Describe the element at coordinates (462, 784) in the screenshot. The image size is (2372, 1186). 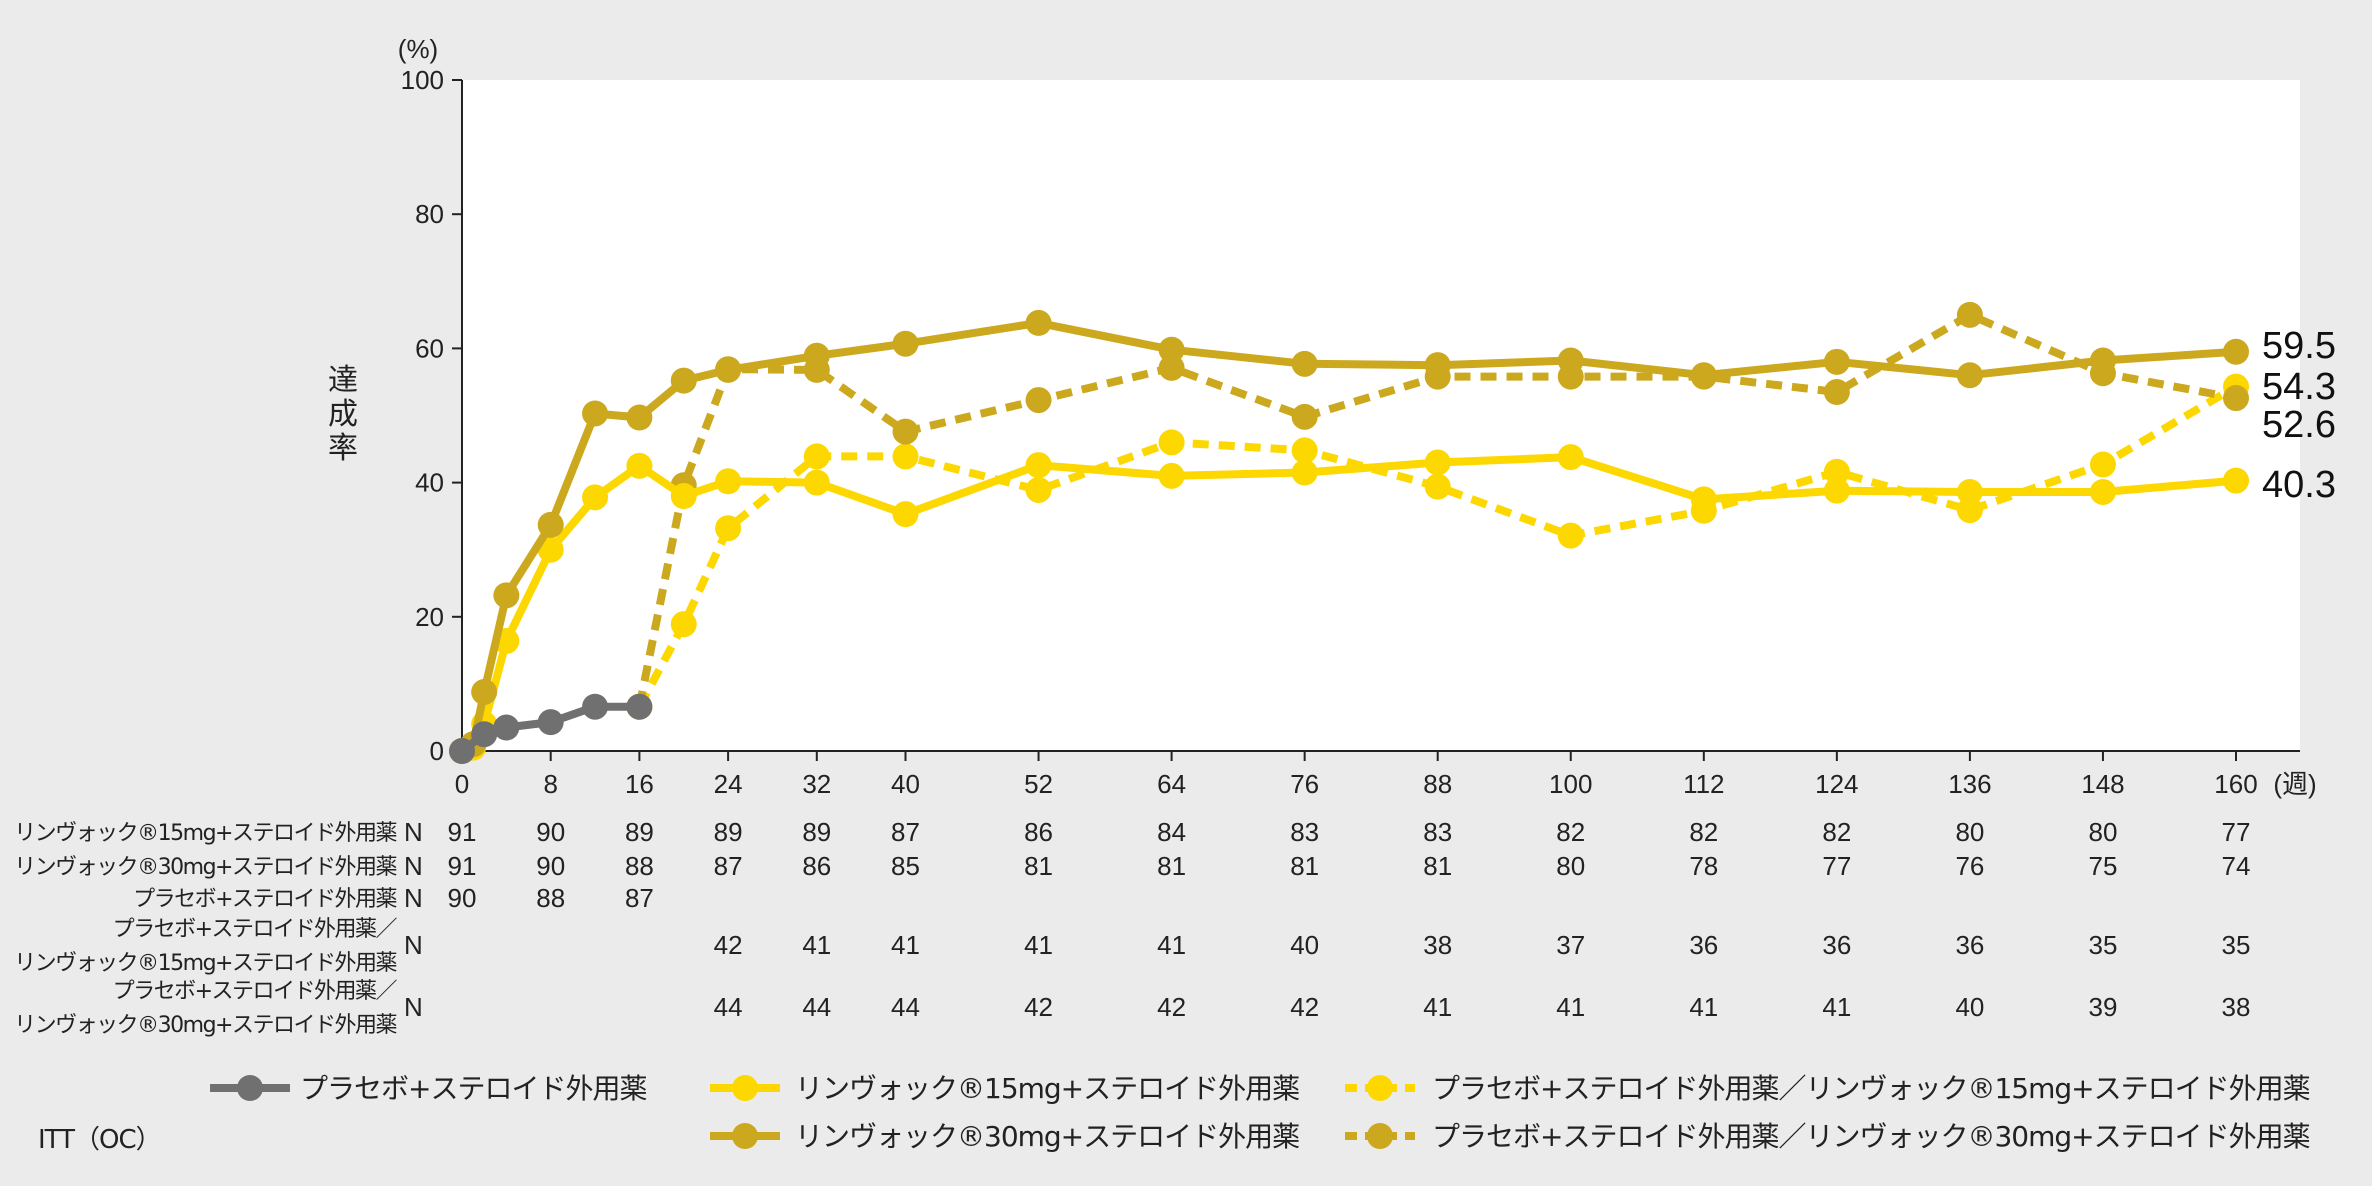
I see `x-tick-label: 0` at that location.